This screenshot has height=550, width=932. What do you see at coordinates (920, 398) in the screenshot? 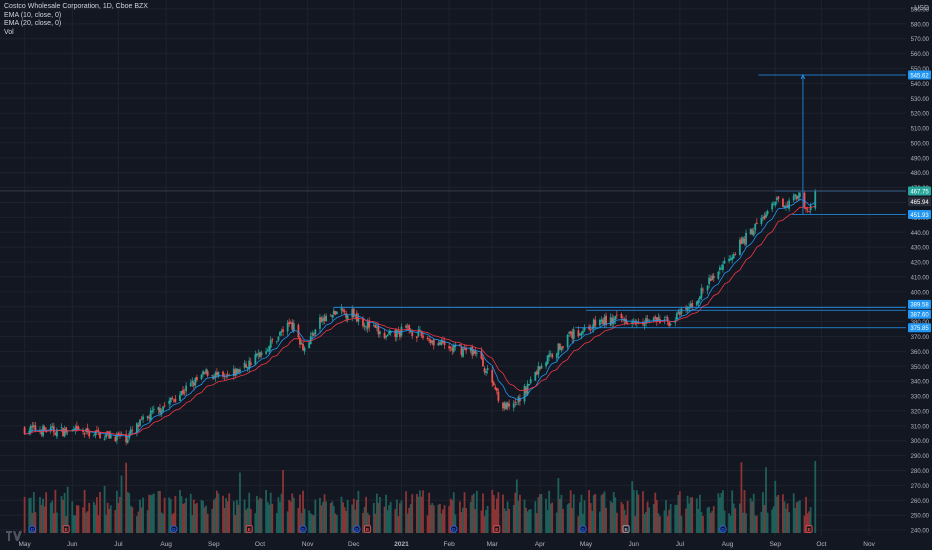
I see `price-tick-label: 330.00` at bounding box center [920, 398].